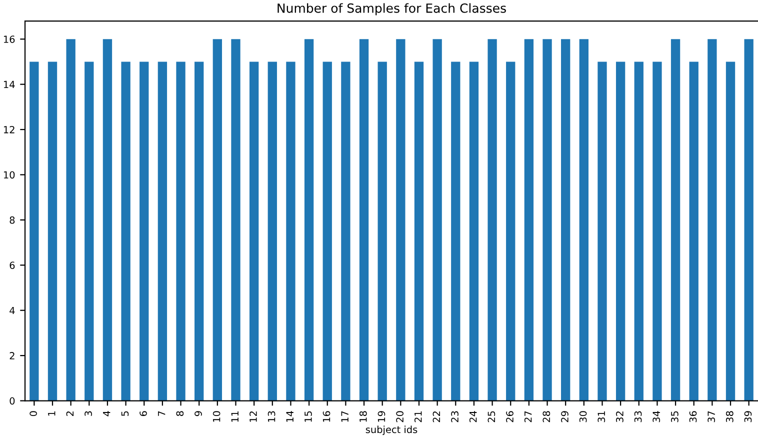 This screenshot has height=438, width=758. What do you see at coordinates (9, 175) in the screenshot?
I see `y-tick-label: 10` at bounding box center [9, 175].